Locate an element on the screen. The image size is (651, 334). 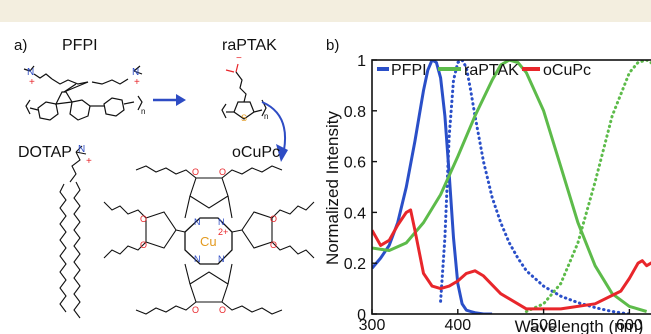
dotap-nitrogen: N is located at coordinates (81, 149).